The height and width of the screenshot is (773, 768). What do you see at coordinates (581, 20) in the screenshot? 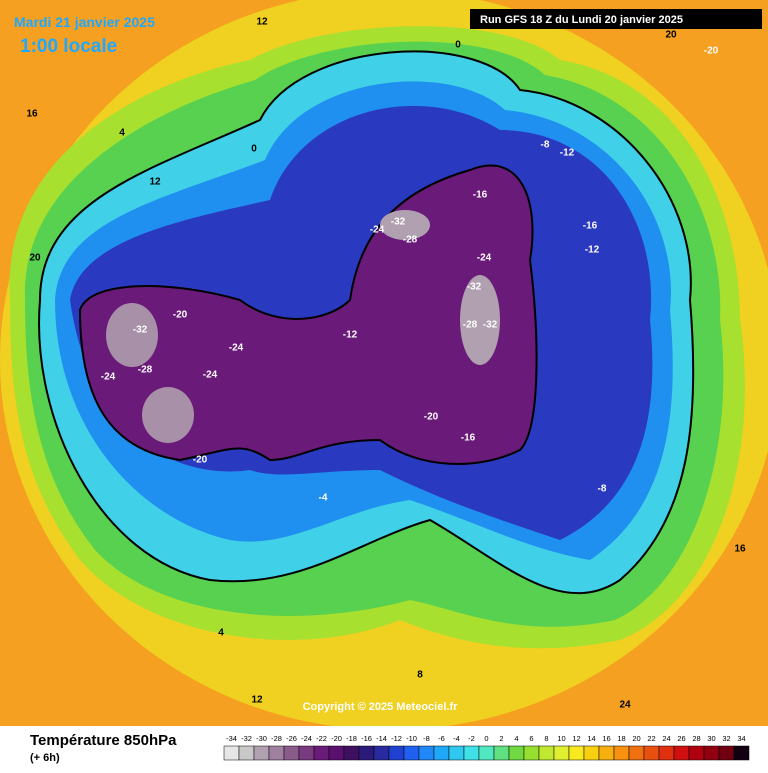
I see `run-info: Run GFS 18 Z du Lundi 20 janvier 2025` at bounding box center [581, 20].